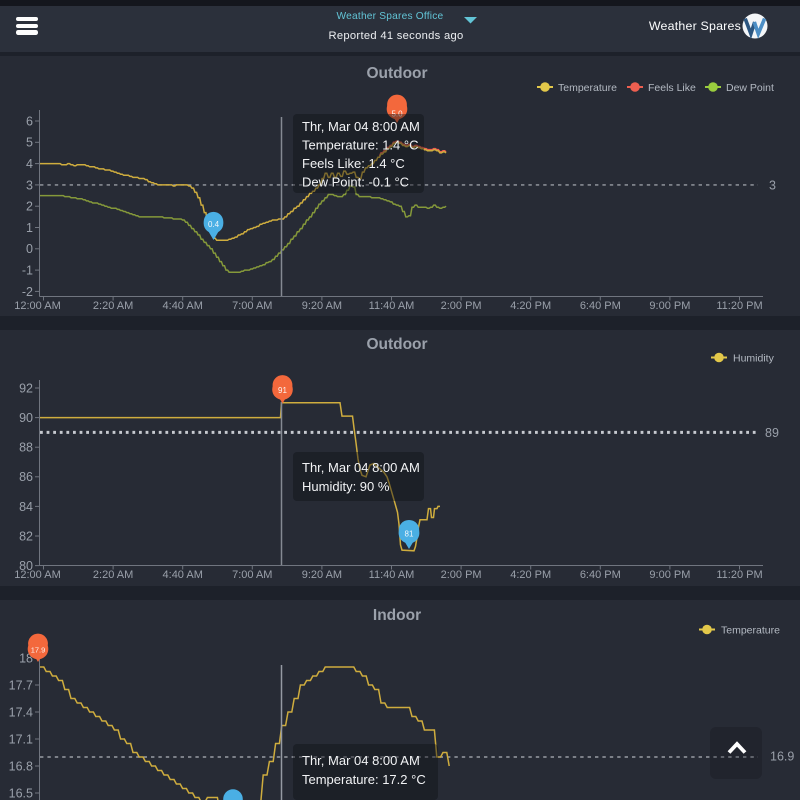 This screenshot has width=800, height=800. I want to click on svg-text: 4, so click(29, 164).